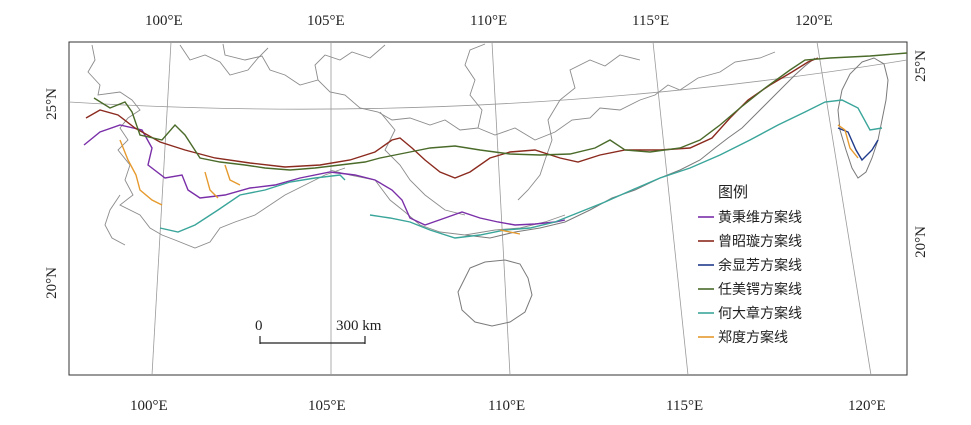 The image size is (971, 425). What do you see at coordinates (650, 21) in the screenshot?
I see `top-tick-115e: 115°E` at bounding box center [650, 21].